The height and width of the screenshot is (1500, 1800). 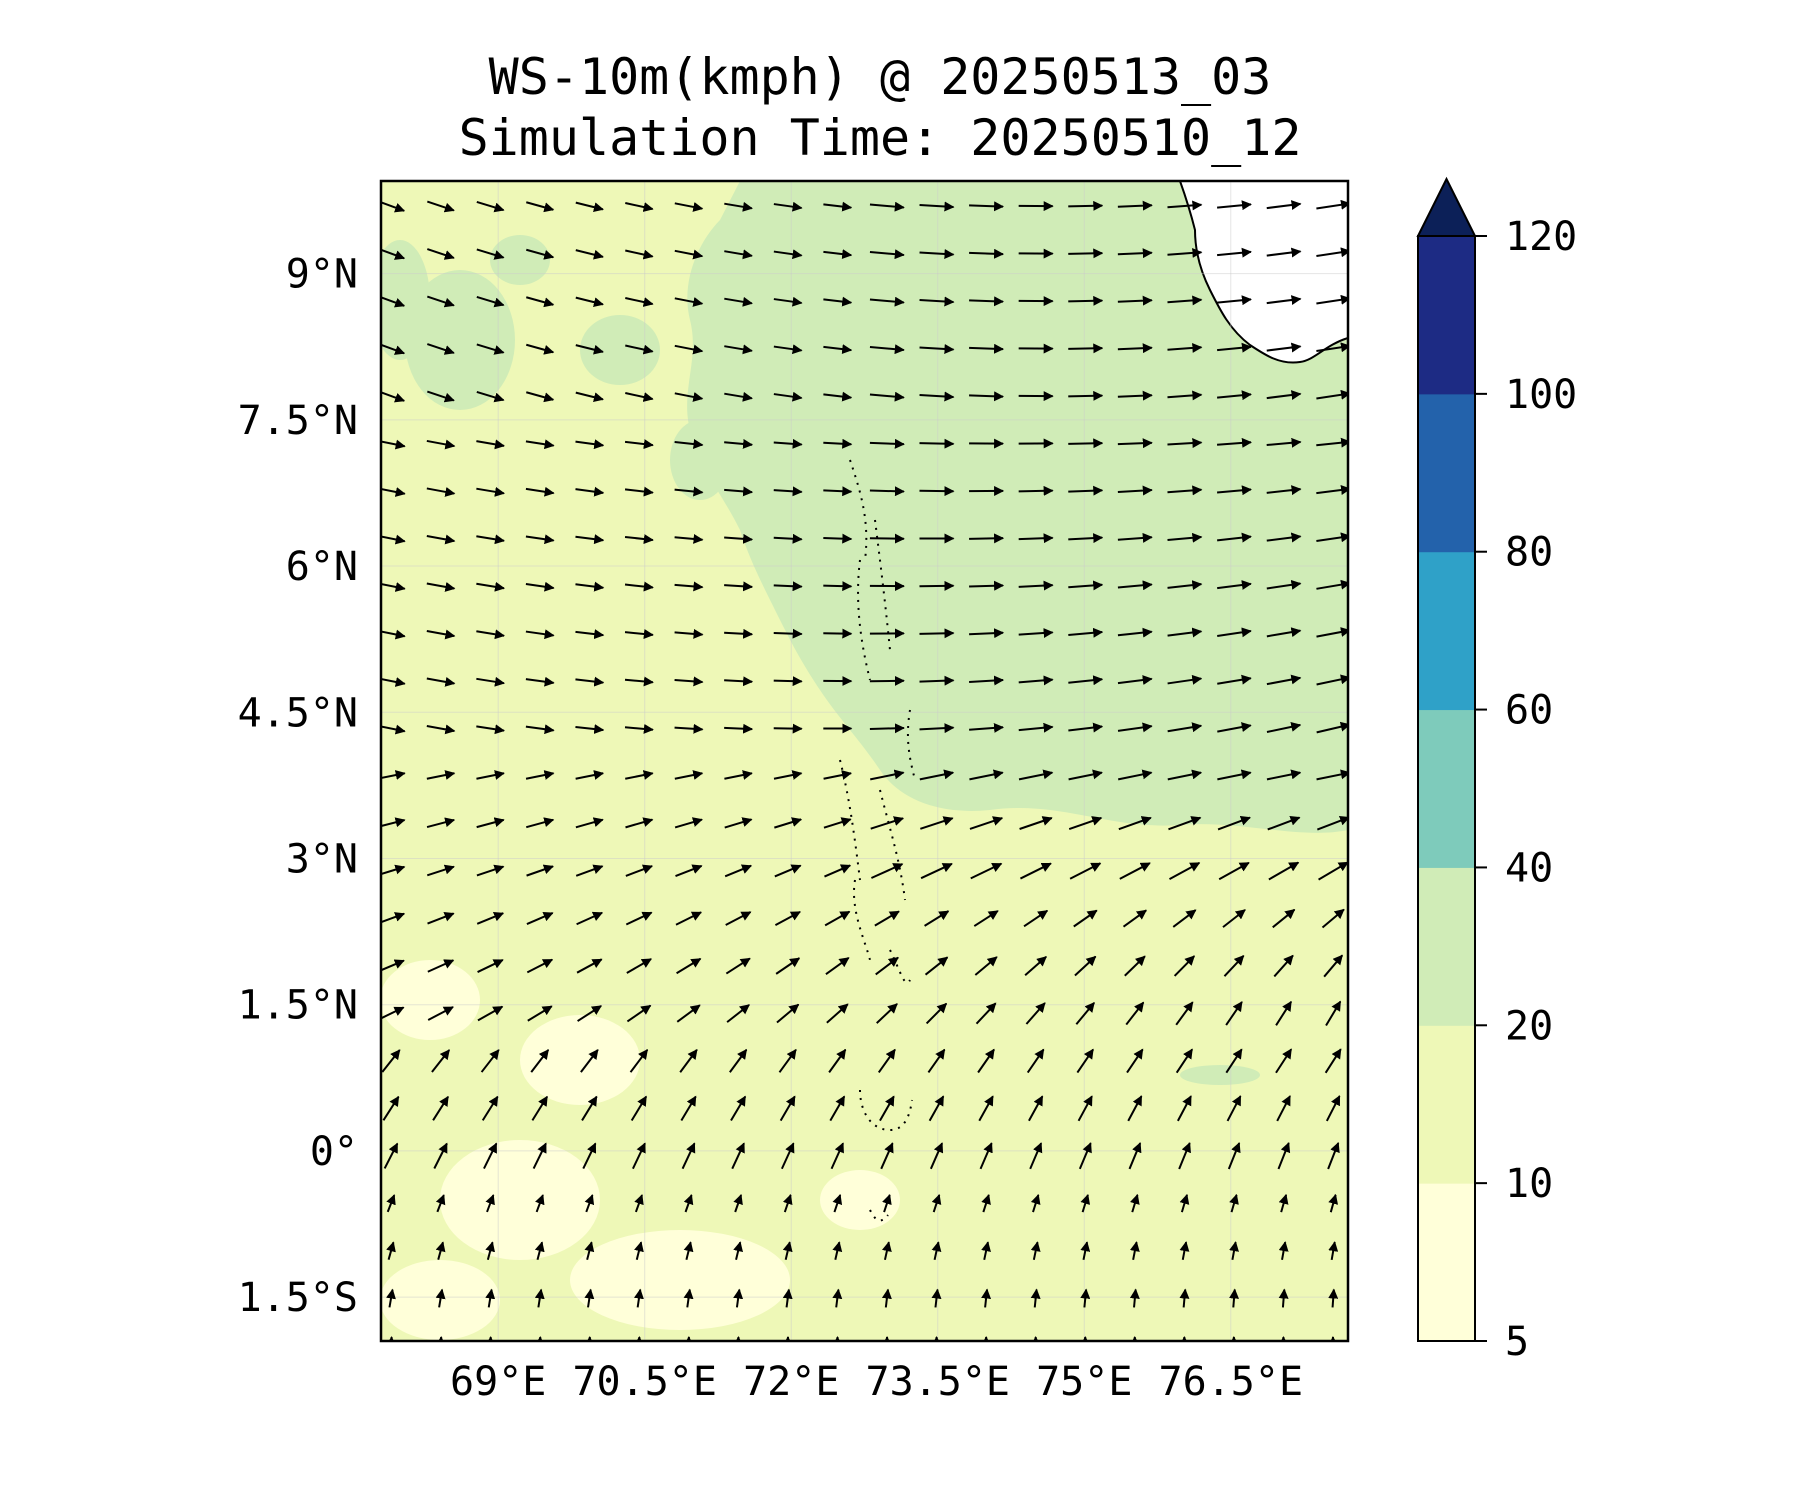 I want to click on lon-tick-label: 76.5°E, so click(x=1231, y=1382).